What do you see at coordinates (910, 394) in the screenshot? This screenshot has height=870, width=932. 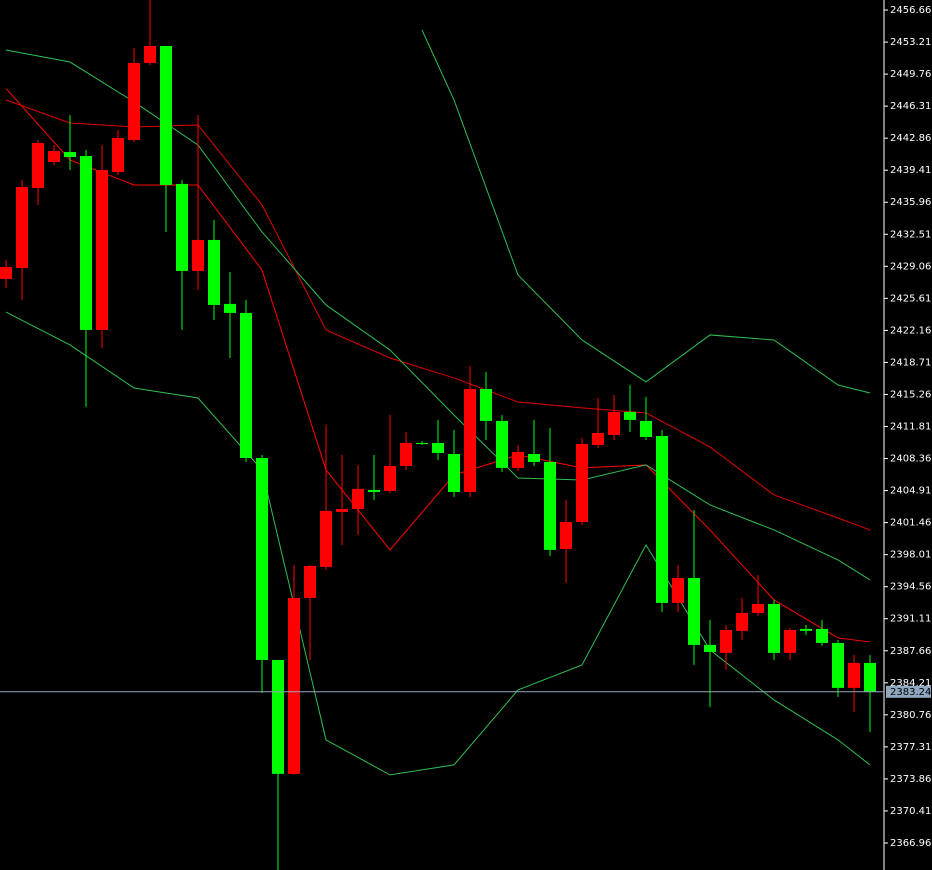 I see `y-tick-label: 2415.26` at bounding box center [910, 394].